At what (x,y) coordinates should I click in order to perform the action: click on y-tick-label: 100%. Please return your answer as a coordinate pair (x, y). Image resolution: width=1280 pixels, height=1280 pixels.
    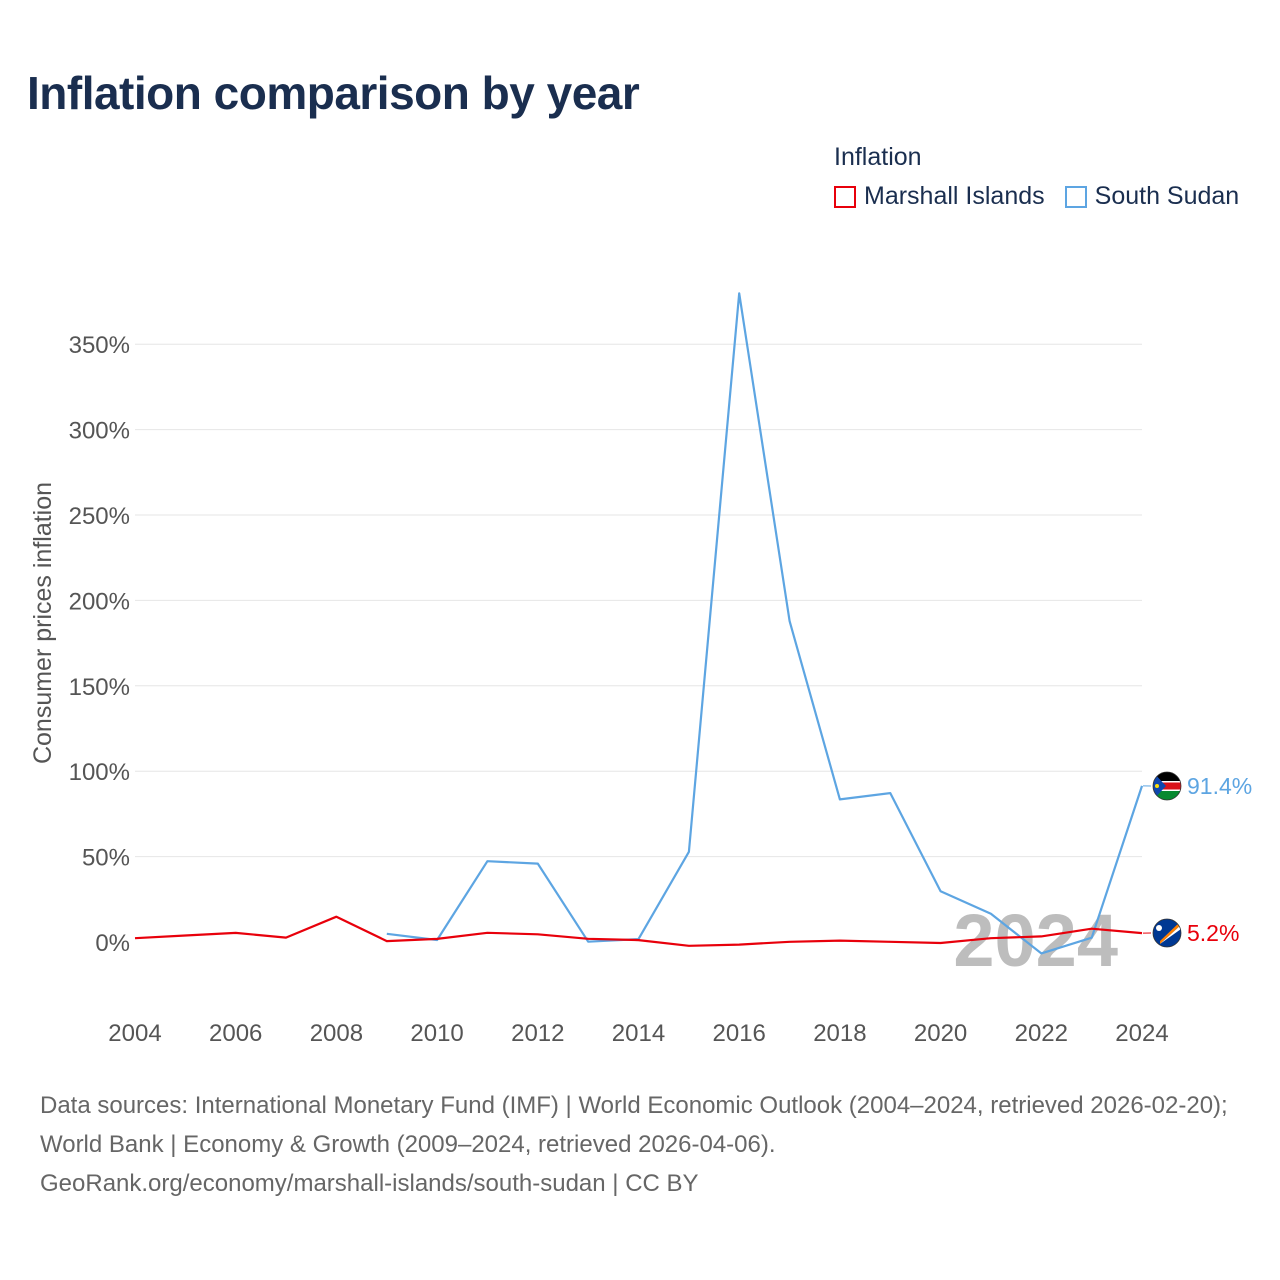
    Looking at the image, I should click on (99, 772).